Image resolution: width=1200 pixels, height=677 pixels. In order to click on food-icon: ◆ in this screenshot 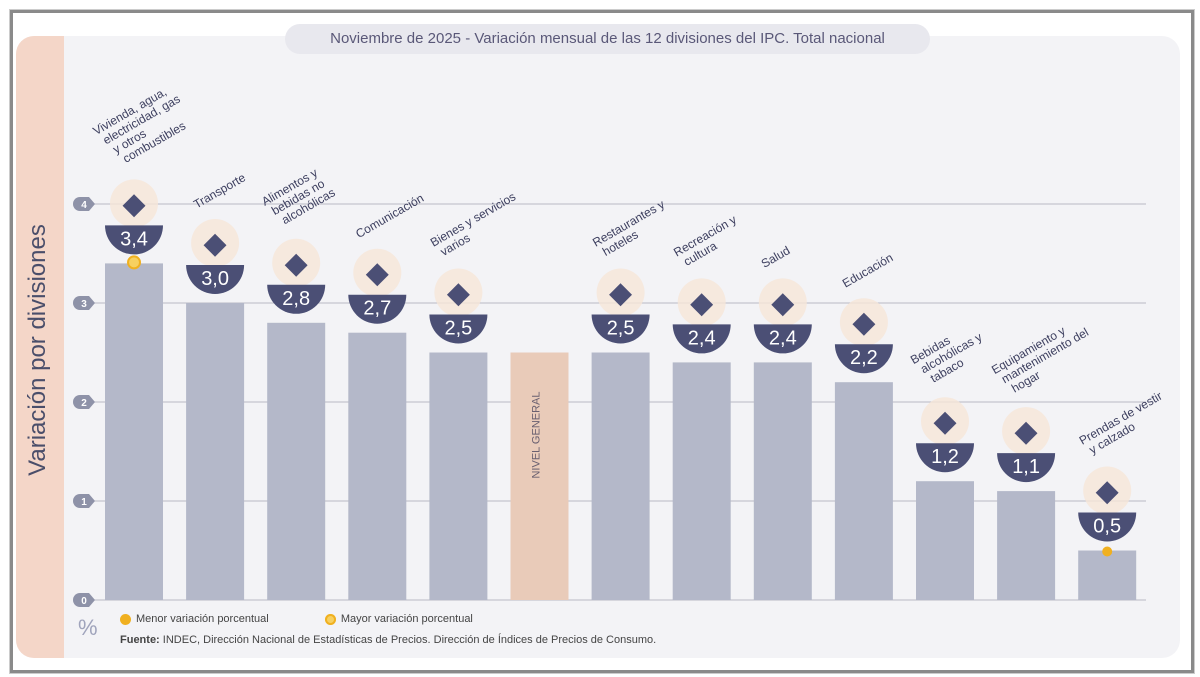, I will do `click(296, 263)`.